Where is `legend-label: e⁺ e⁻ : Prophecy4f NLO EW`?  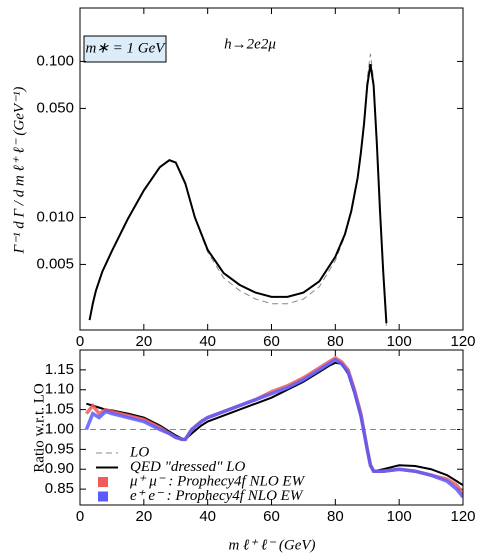 legend-label: e⁺ e⁻ : Prophecy4f NLO EW is located at coordinates (217, 496).